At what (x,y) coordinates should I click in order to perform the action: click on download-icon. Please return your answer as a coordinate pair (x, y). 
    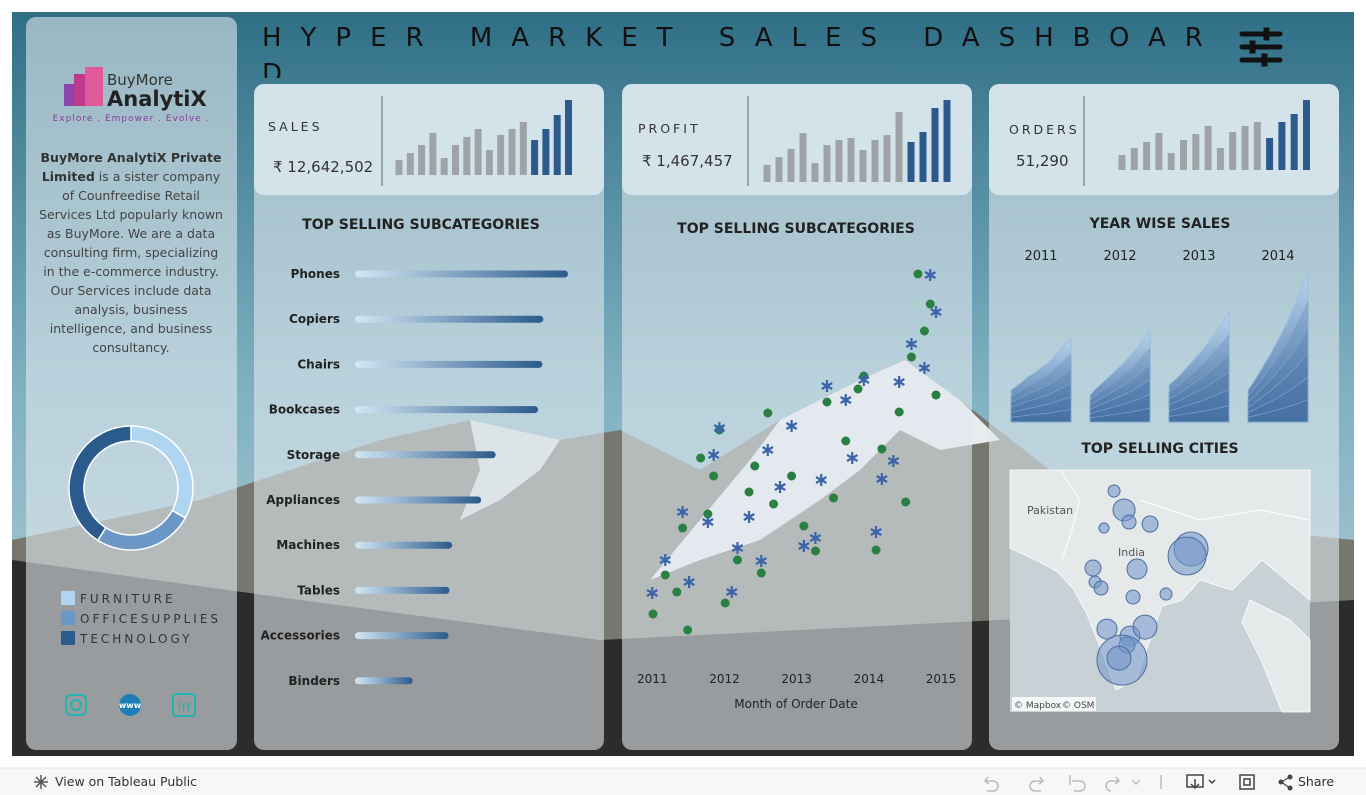
    Looking at the image, I should click on (1201, 782).